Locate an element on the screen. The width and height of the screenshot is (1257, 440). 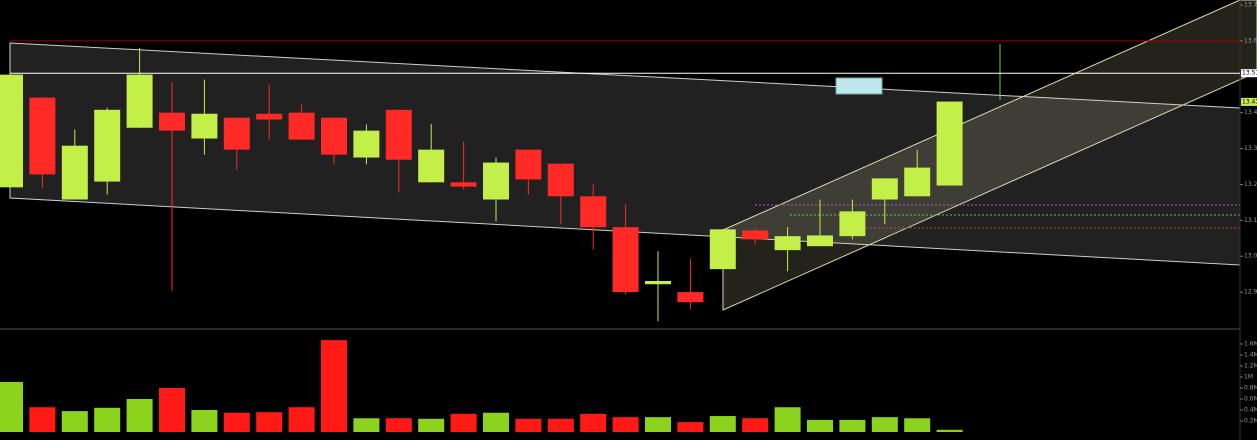
price-label: 13.43 is located at coordinates (1249, 101).